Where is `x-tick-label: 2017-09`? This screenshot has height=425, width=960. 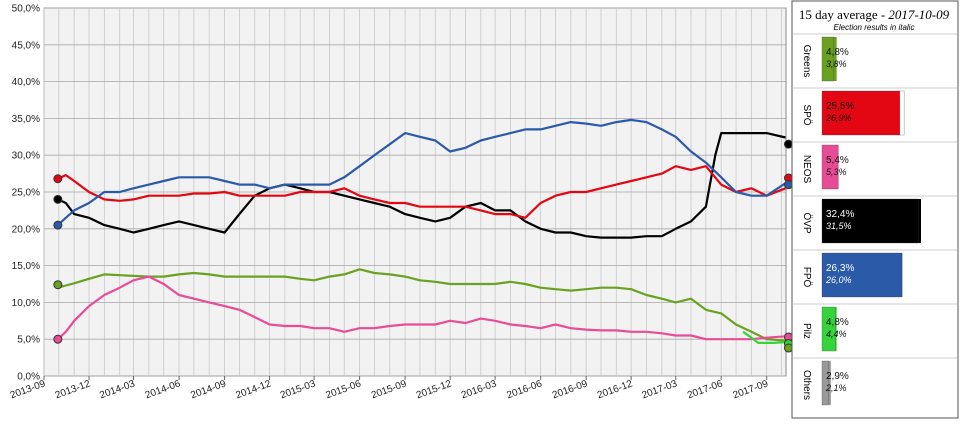 x-tick-label: 2017-09 is located at coordinates (750, 389).